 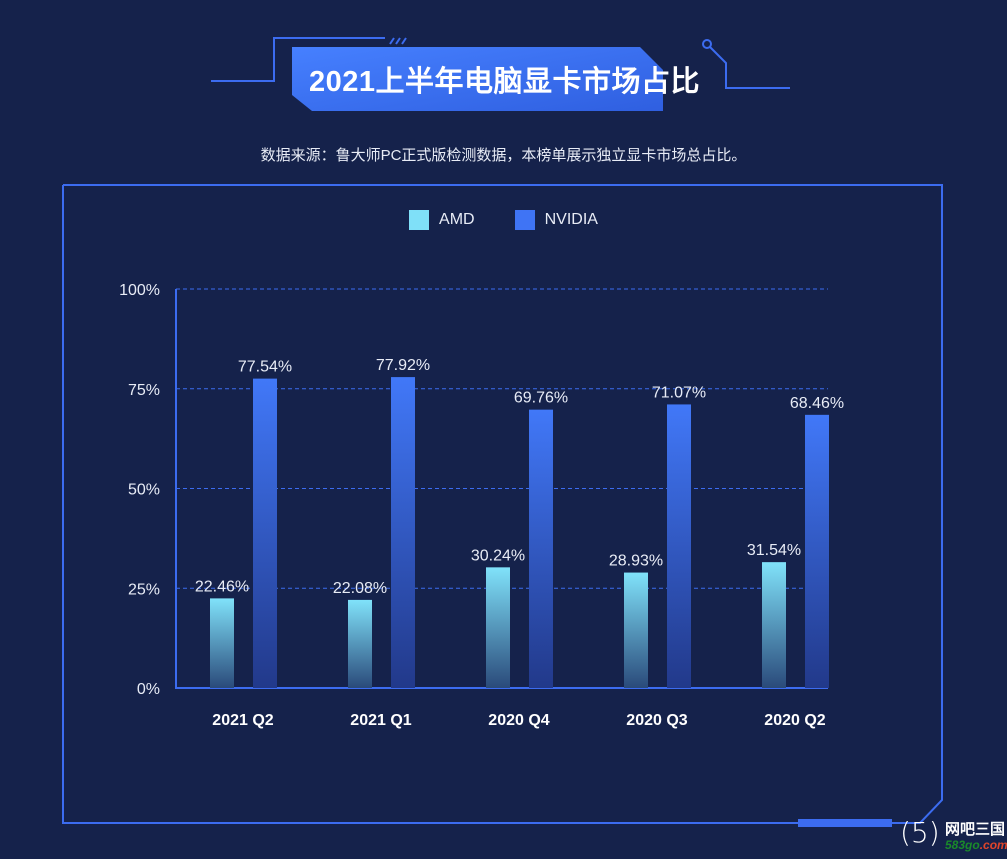 I want to click on data-label-nvidia: 77.92%, so click(x=403, y=365).